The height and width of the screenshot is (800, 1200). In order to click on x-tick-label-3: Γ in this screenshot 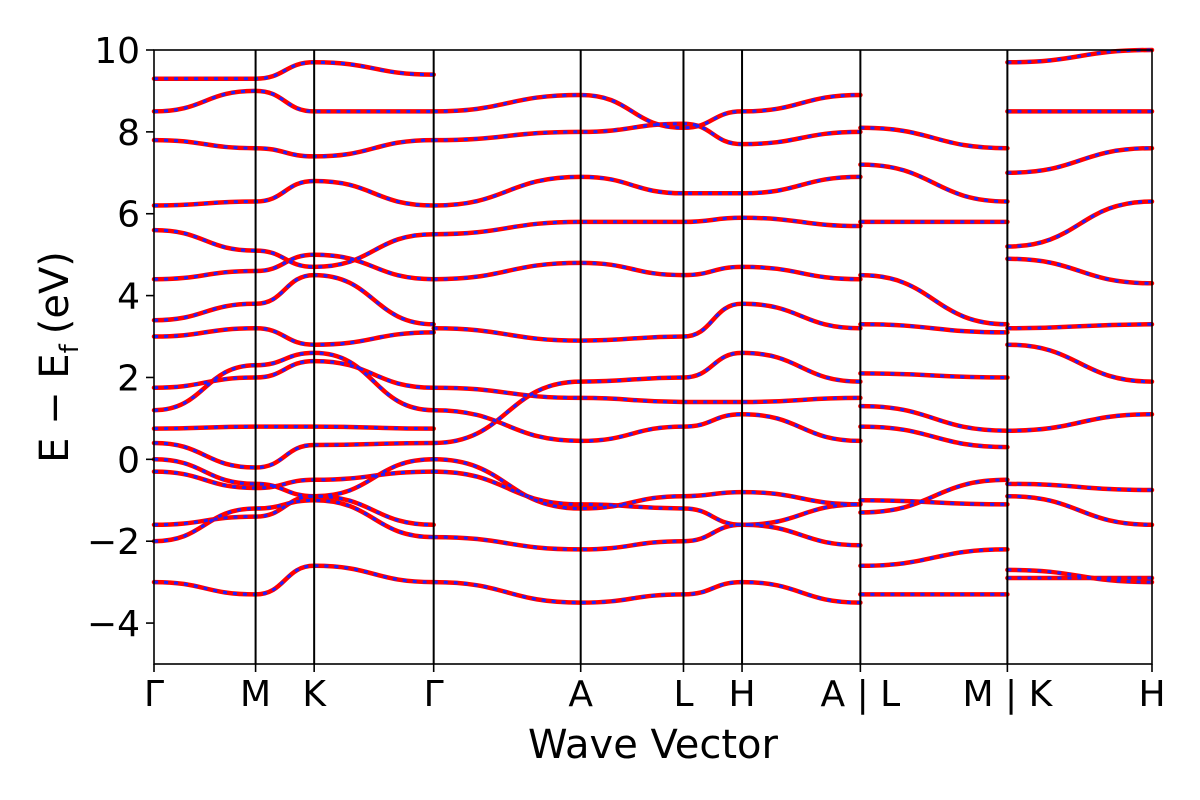, I will do `click(434, 694)`.